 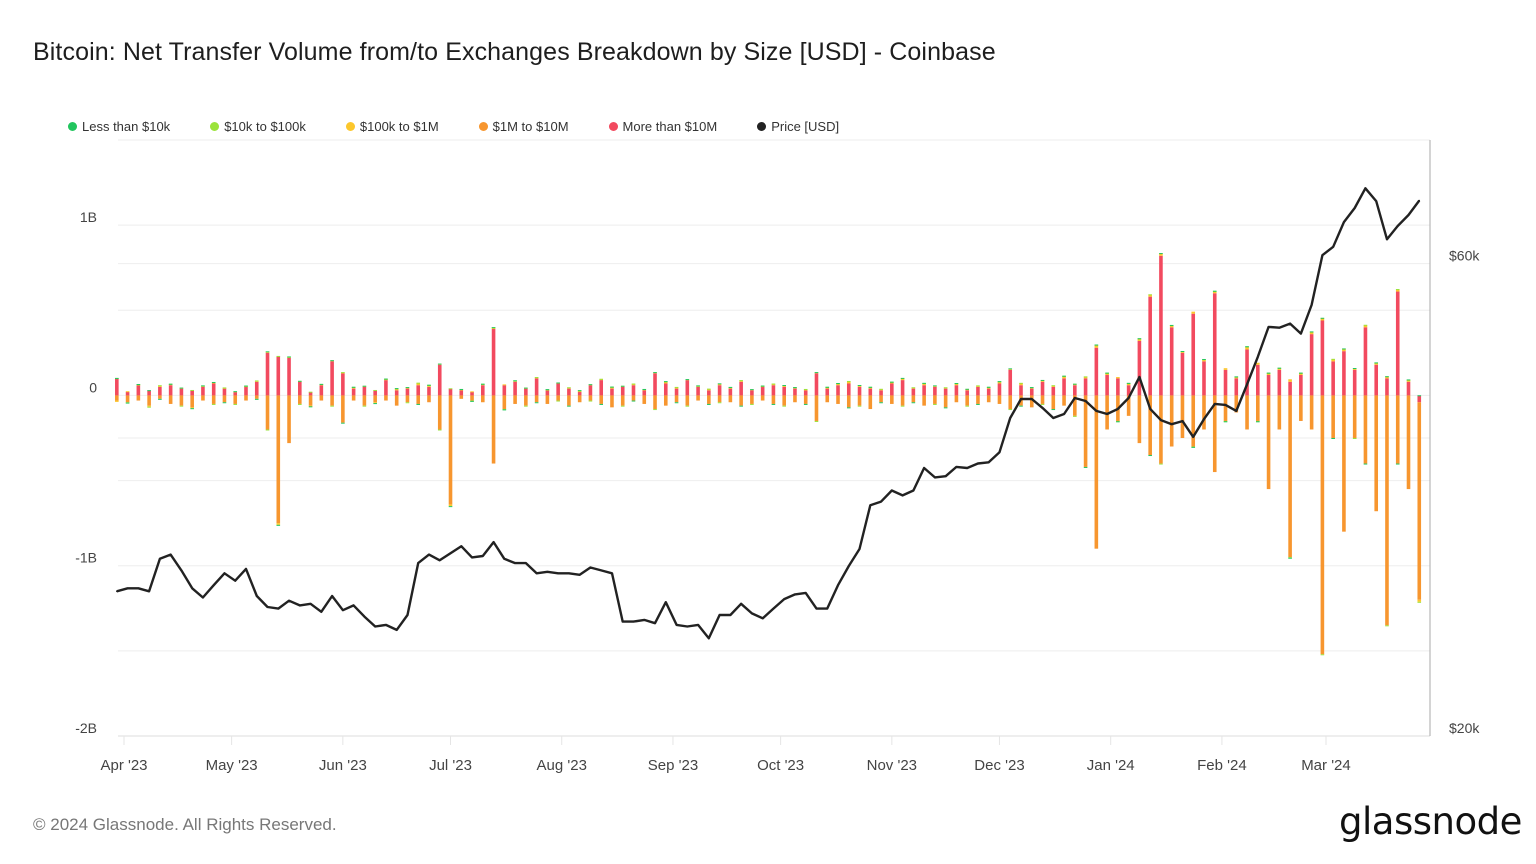 I want to click on legend-item-100k-to-1m: $100k to $1M, so click(x=392, y=126).